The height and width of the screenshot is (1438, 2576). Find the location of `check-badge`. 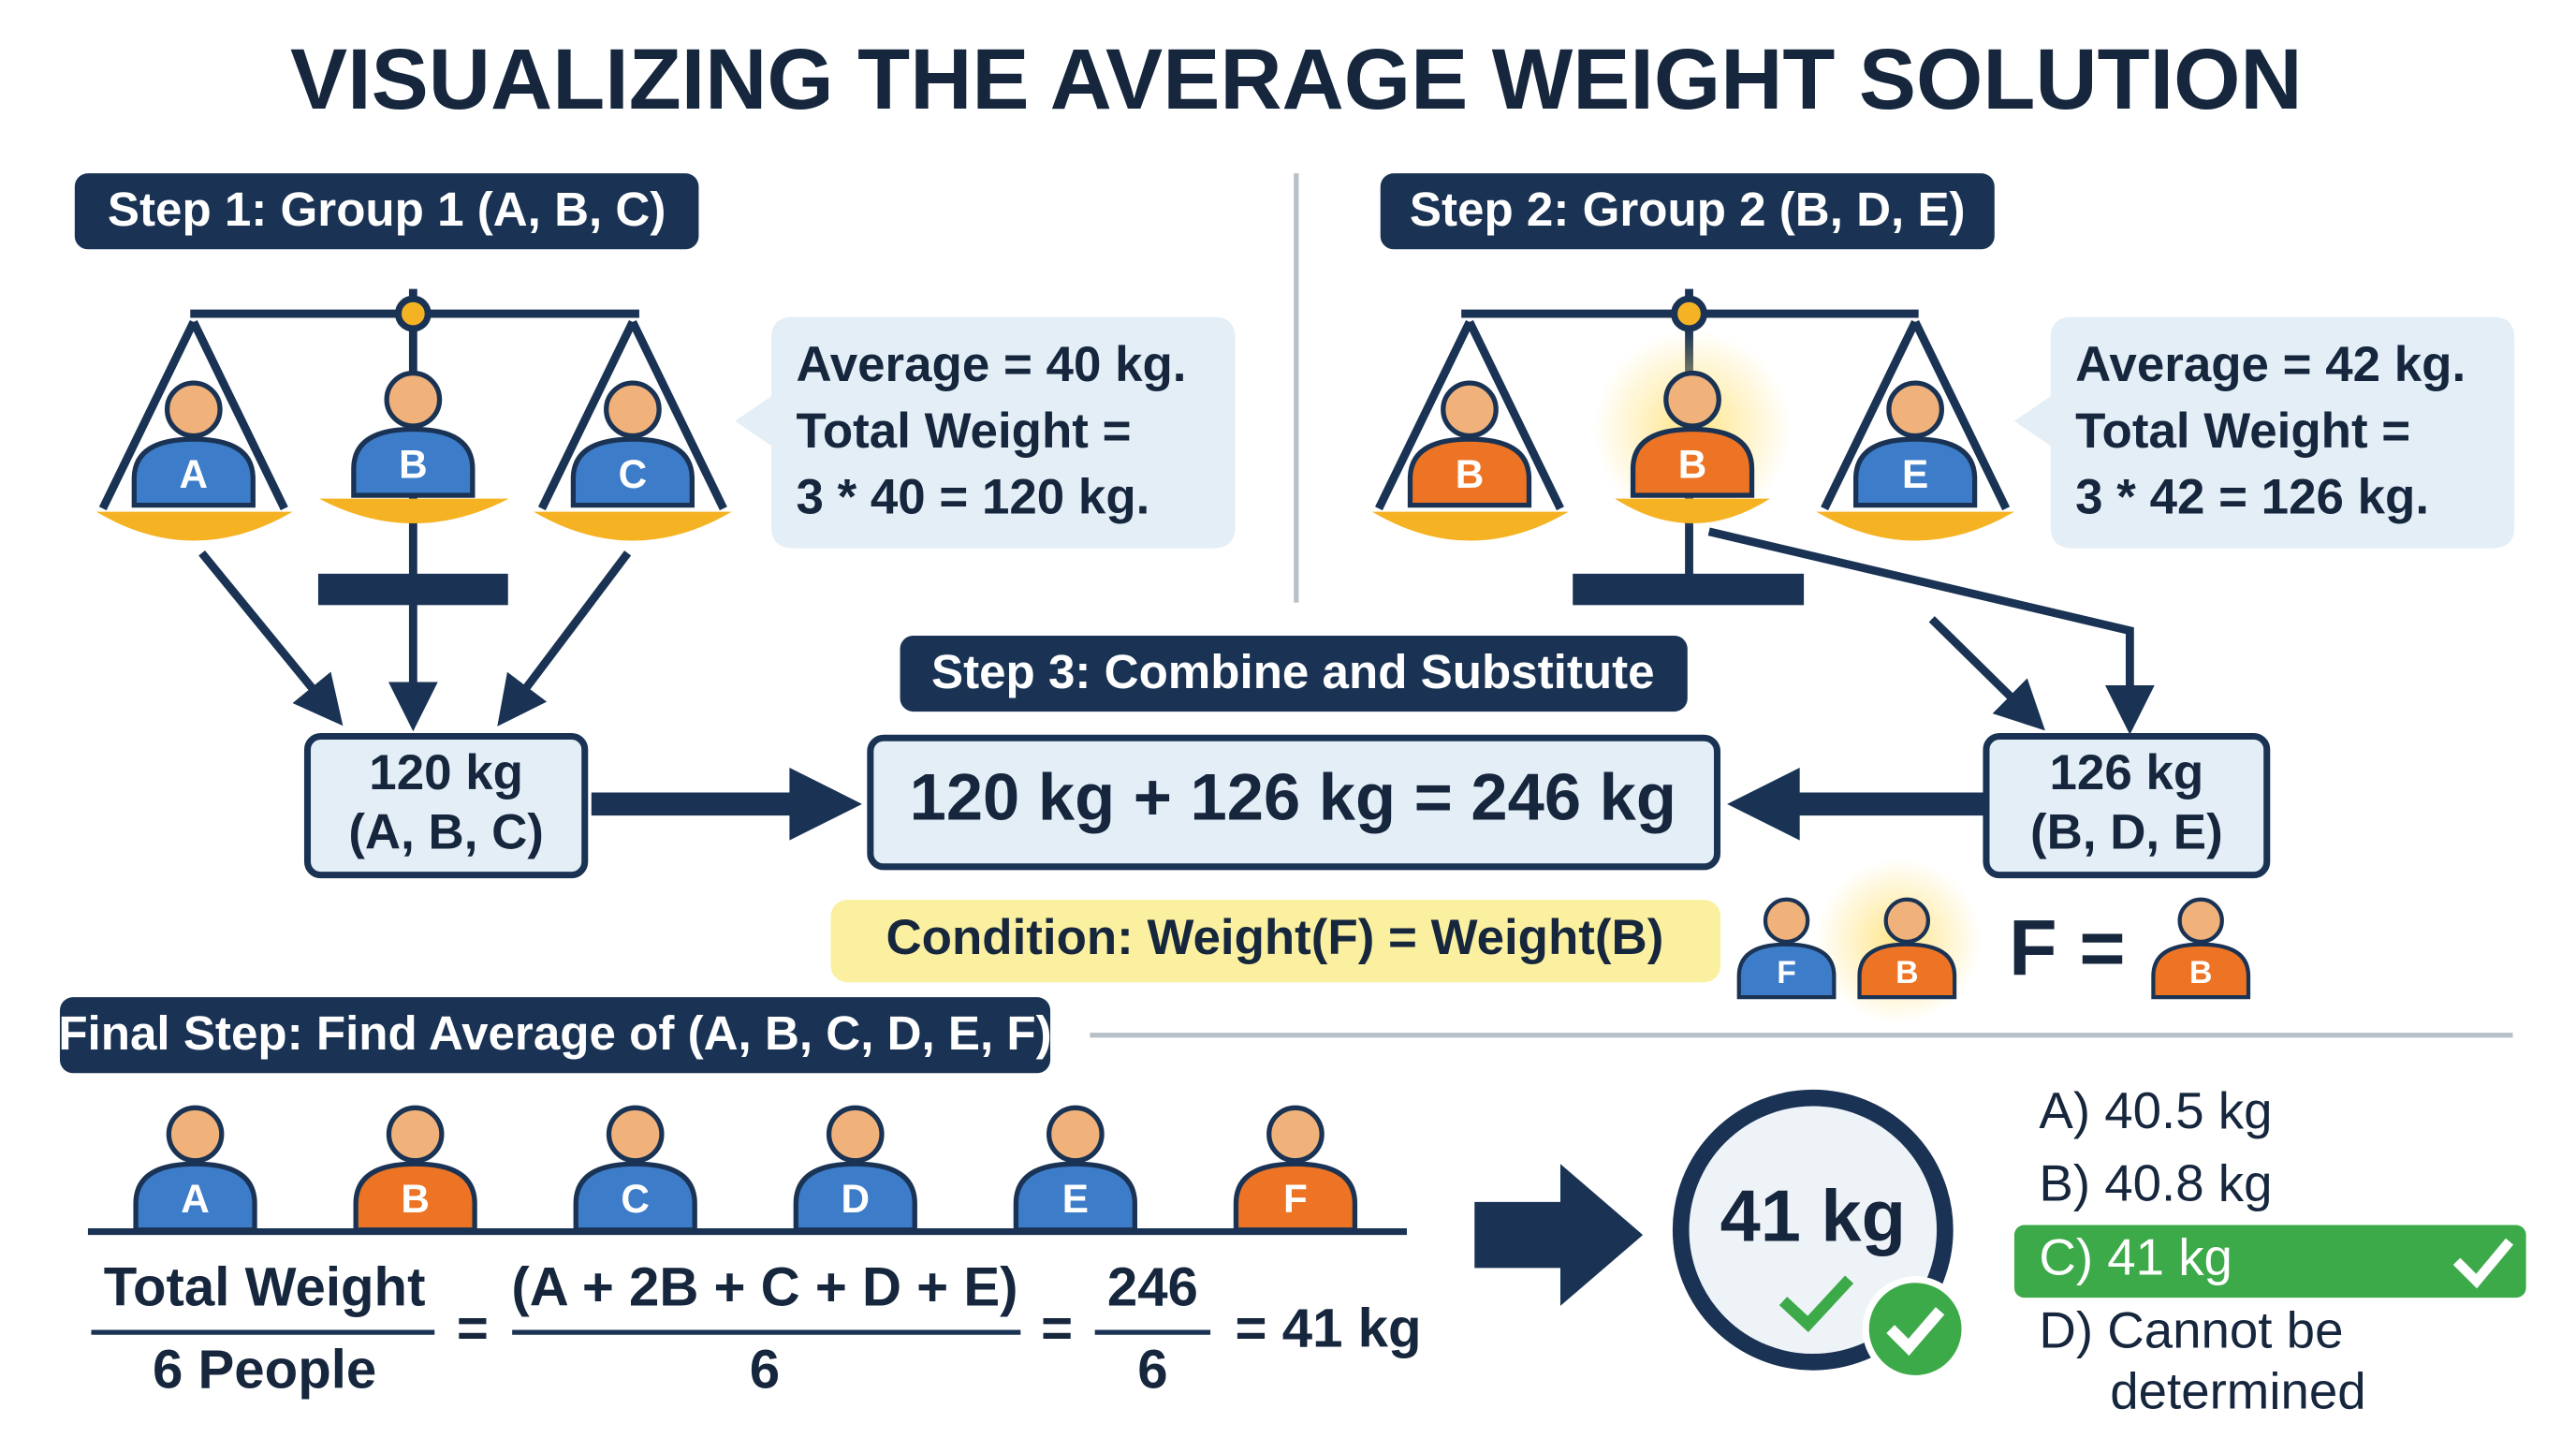

check-badge is located at coordinates (1915, 1329).